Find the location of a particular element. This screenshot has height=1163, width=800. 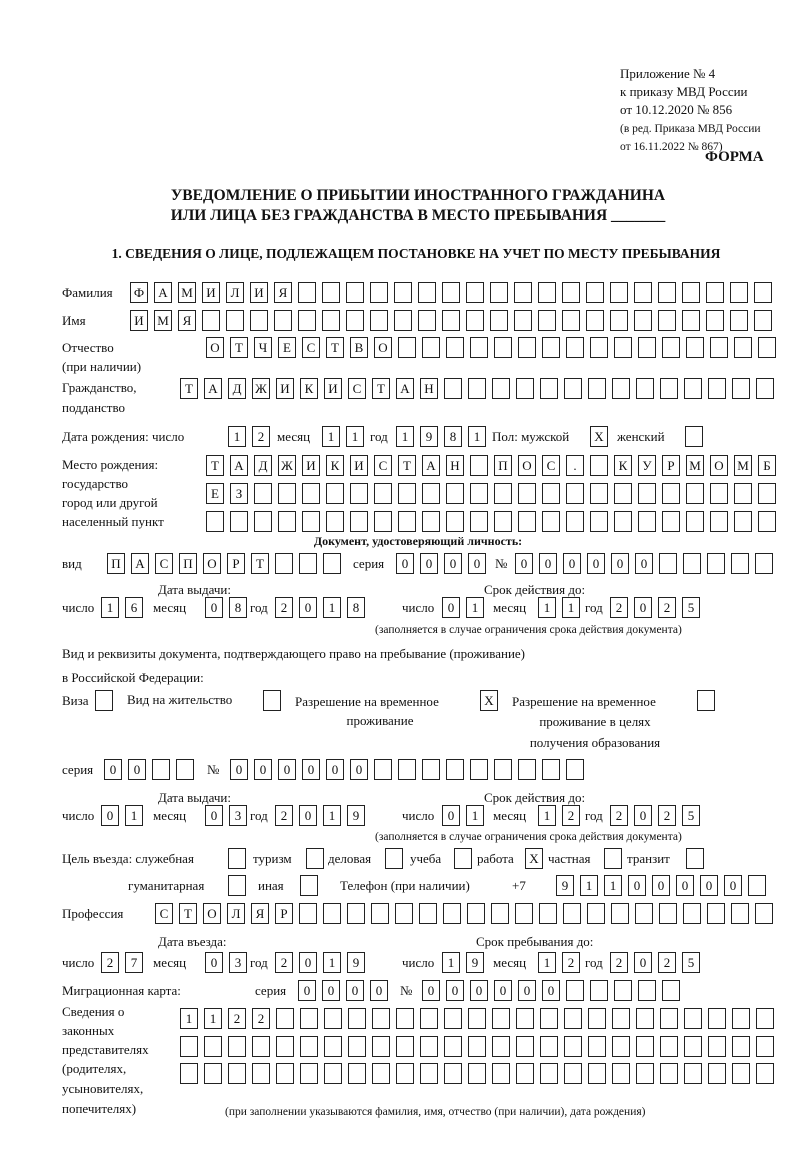

char-box: Б is located at coordinates (767, 465).